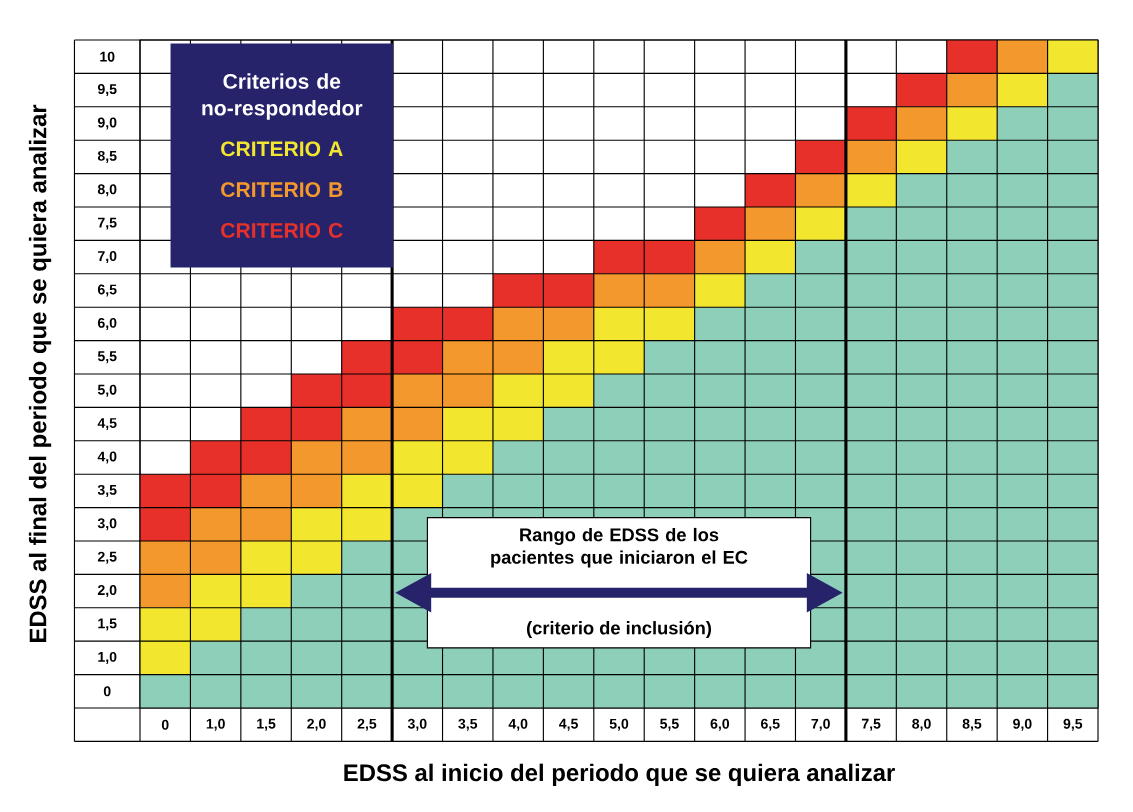 This screenshot has width=1133, height=812. I want to click on x-tick-label: 9,5, so click(1073, 724).